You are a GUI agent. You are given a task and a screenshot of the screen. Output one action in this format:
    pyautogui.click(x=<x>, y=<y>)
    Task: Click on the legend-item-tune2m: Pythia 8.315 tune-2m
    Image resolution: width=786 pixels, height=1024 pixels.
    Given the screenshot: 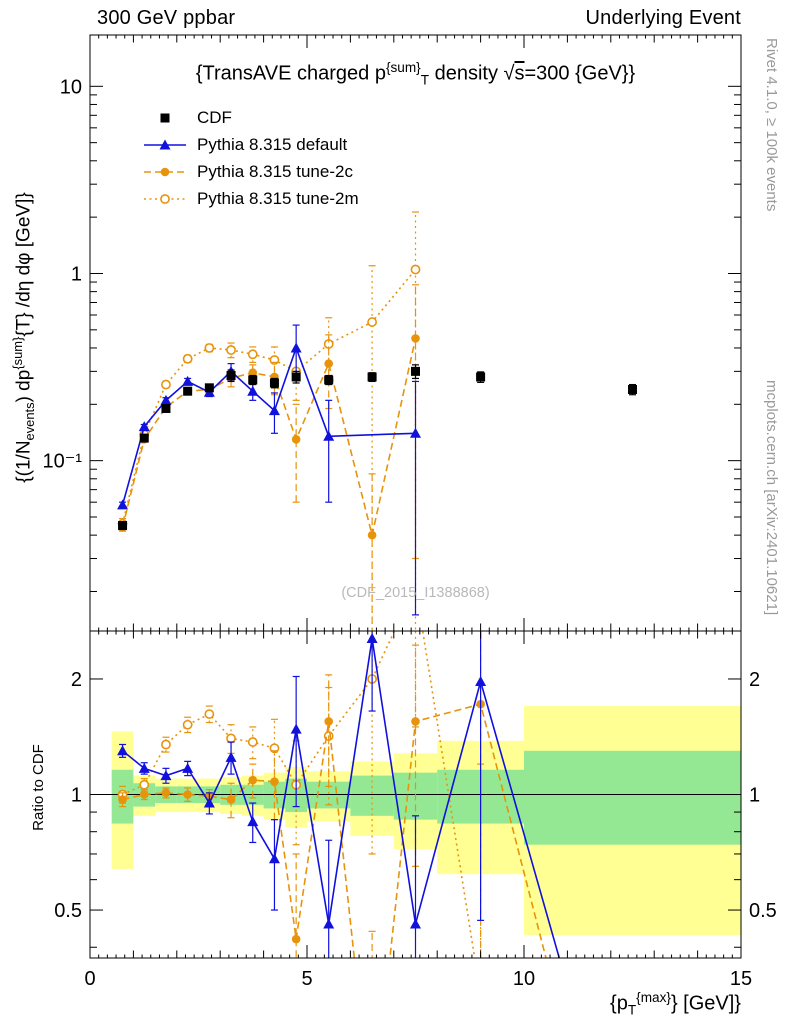 What is the action you would take?
    pyautogui.click(x=250, y=198)
    